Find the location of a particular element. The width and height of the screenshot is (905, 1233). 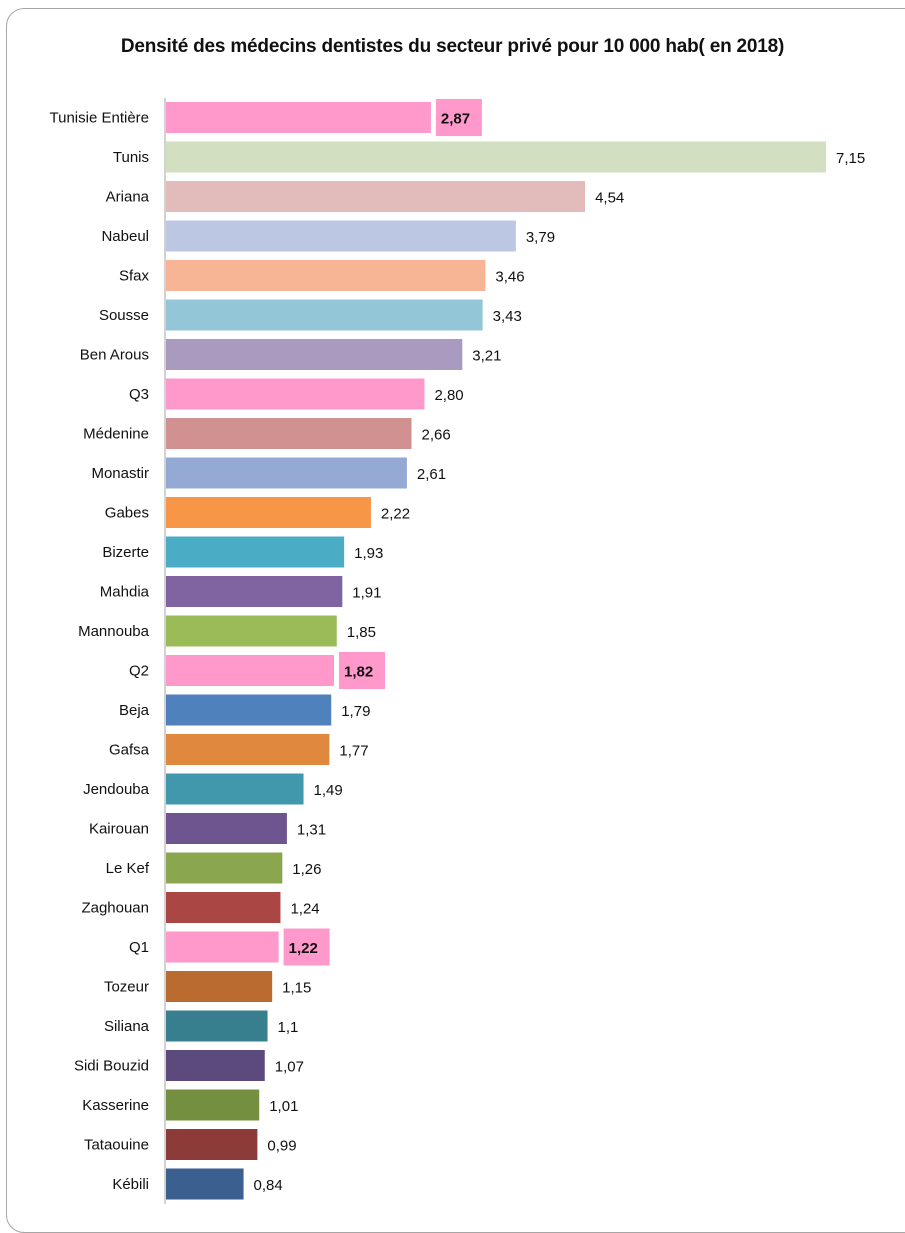

value-label-zaghouan: 1,24 is located at coordinates (304, 909).